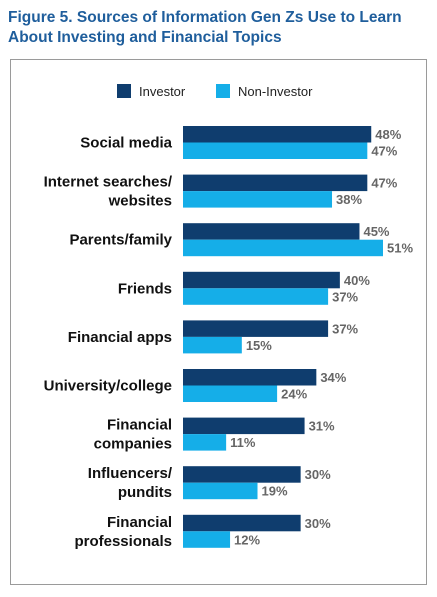 Image resolution: width=437 pixels, height=597 pixels. What do you see at coordinates (130, 483) in the screenshot?
I see `category-label: Influencers/pundits` at bounding box center [130, 483].